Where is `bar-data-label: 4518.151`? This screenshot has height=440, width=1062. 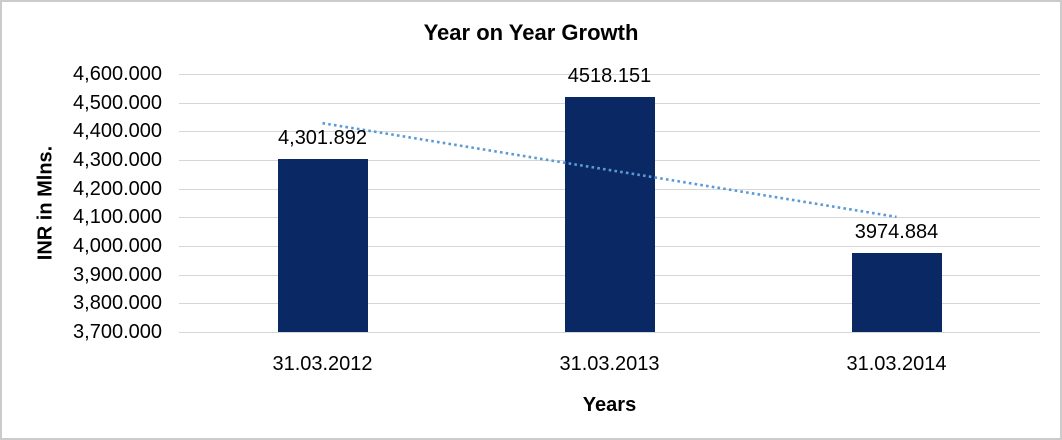
bar-data-label: 4518.151 is located at coordinates (609, 76).